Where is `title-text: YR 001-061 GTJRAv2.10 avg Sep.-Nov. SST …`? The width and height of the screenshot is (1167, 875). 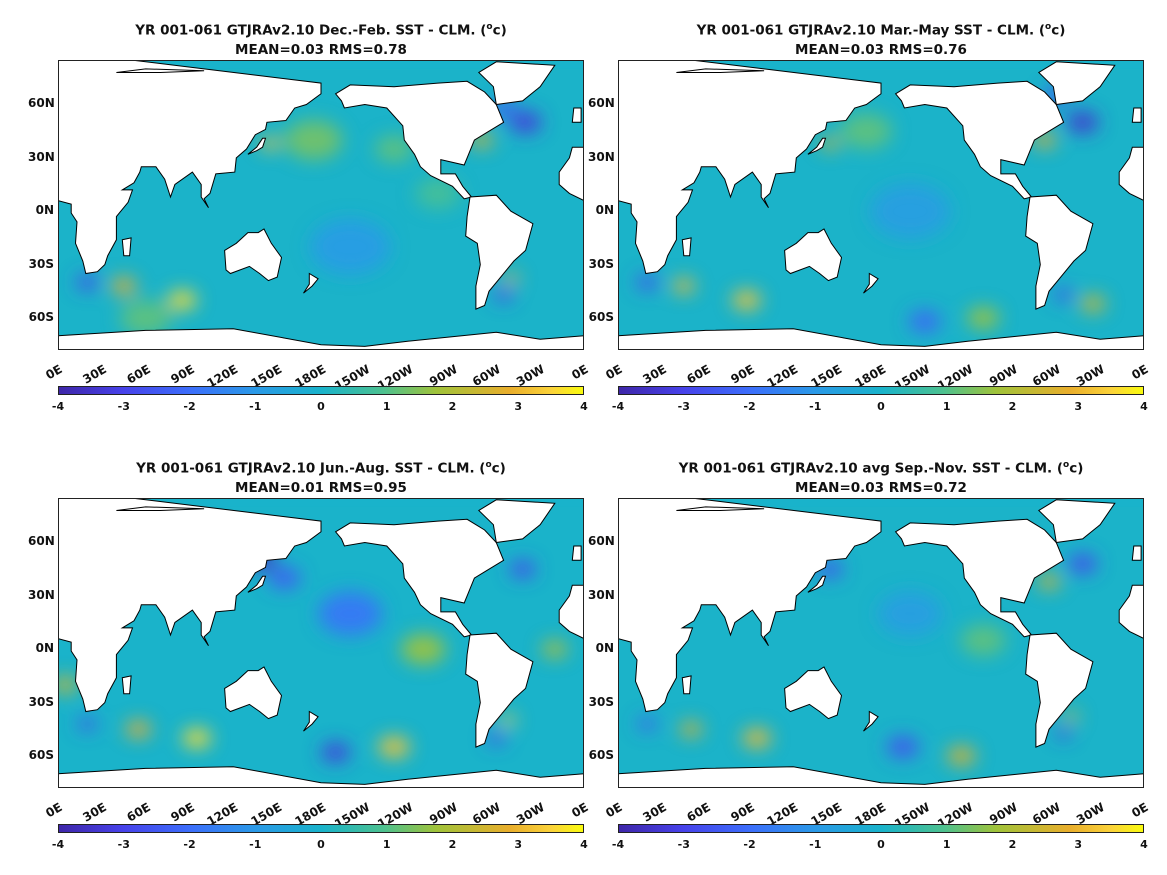
title-text: YR 001-061 GTJRAv2.10 avg Sep.-Nov. SST … is located at coordinates (871, 468).